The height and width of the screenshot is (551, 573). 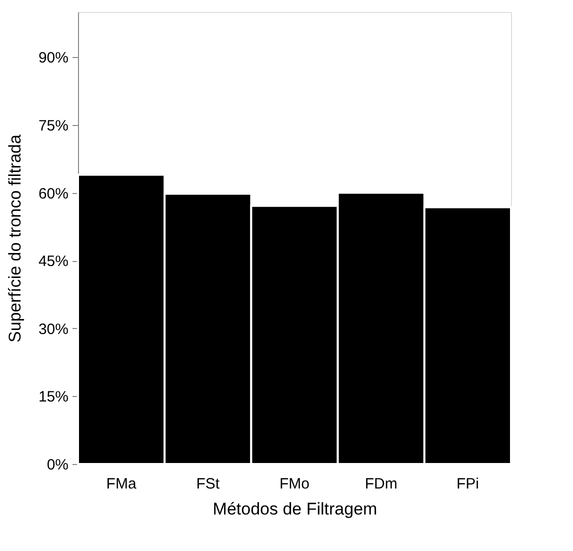 I want to click on x-tick-label: FMa, so click(x=121, y=484).